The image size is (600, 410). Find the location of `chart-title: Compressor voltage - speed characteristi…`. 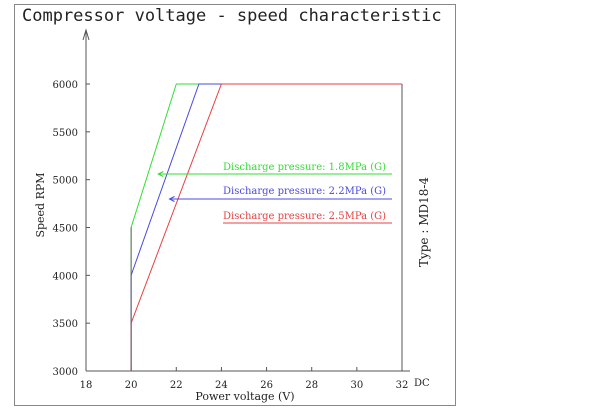

chart-title: Compressor voltage - speed characteristi… is located at coordinates (232, 16).